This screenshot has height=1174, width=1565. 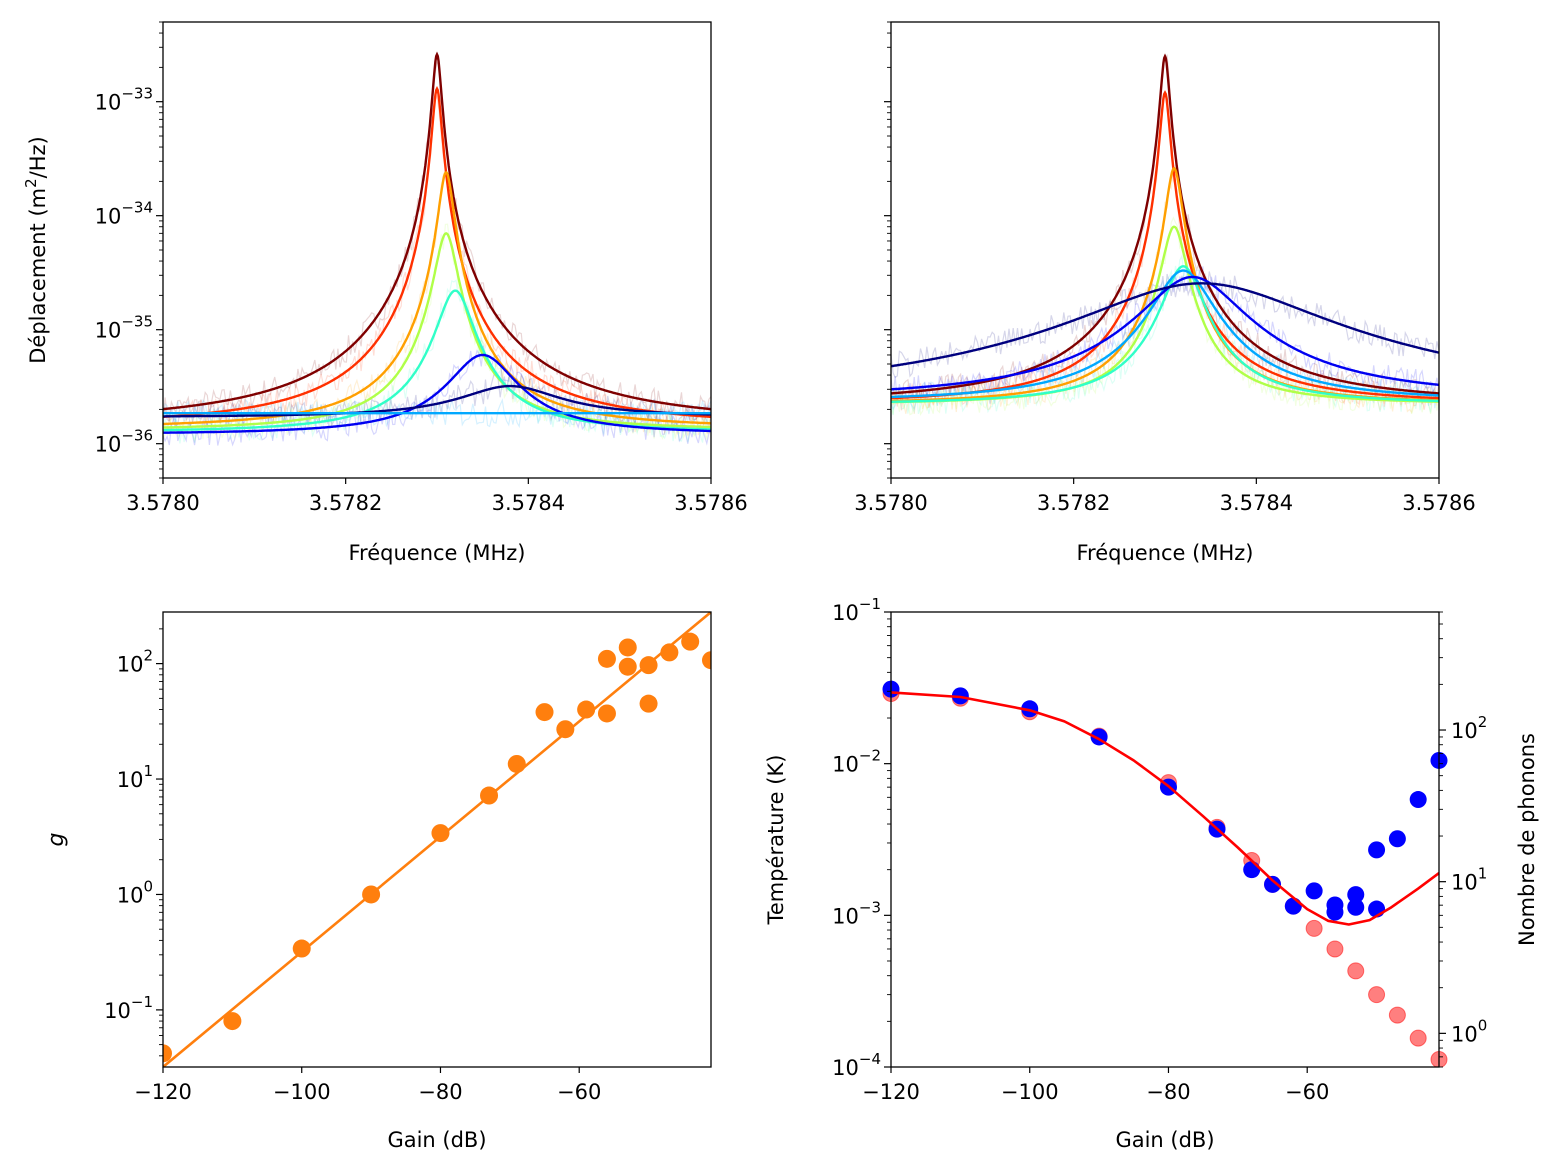 I want to click on y2-axis-label: Nombre de phonons, so click(x=1527, y=839).